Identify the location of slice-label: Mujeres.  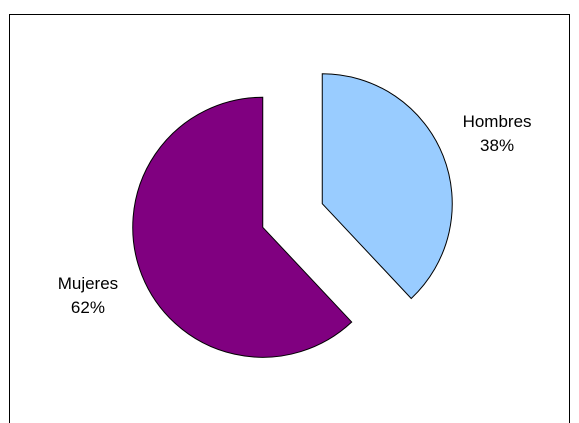
(88, 283).